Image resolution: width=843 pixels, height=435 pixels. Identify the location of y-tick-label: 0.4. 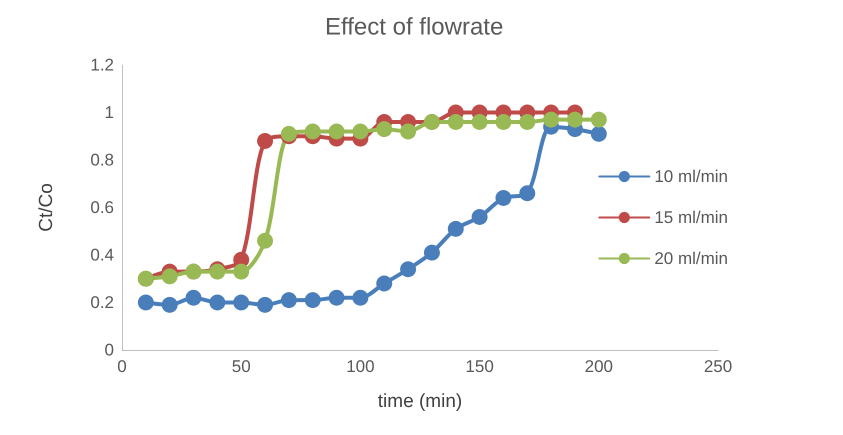
(102, 255).